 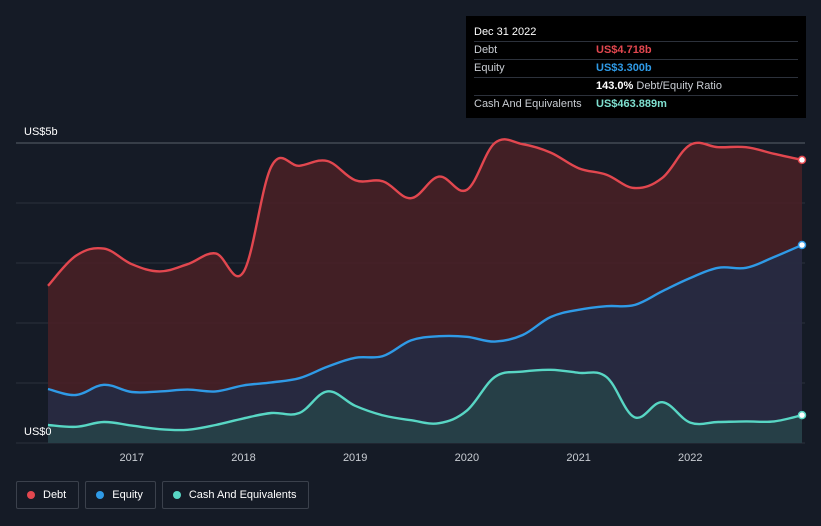 I want to click on legend-cash-button: Cash And Equivalents, so click(x=235, y=495).